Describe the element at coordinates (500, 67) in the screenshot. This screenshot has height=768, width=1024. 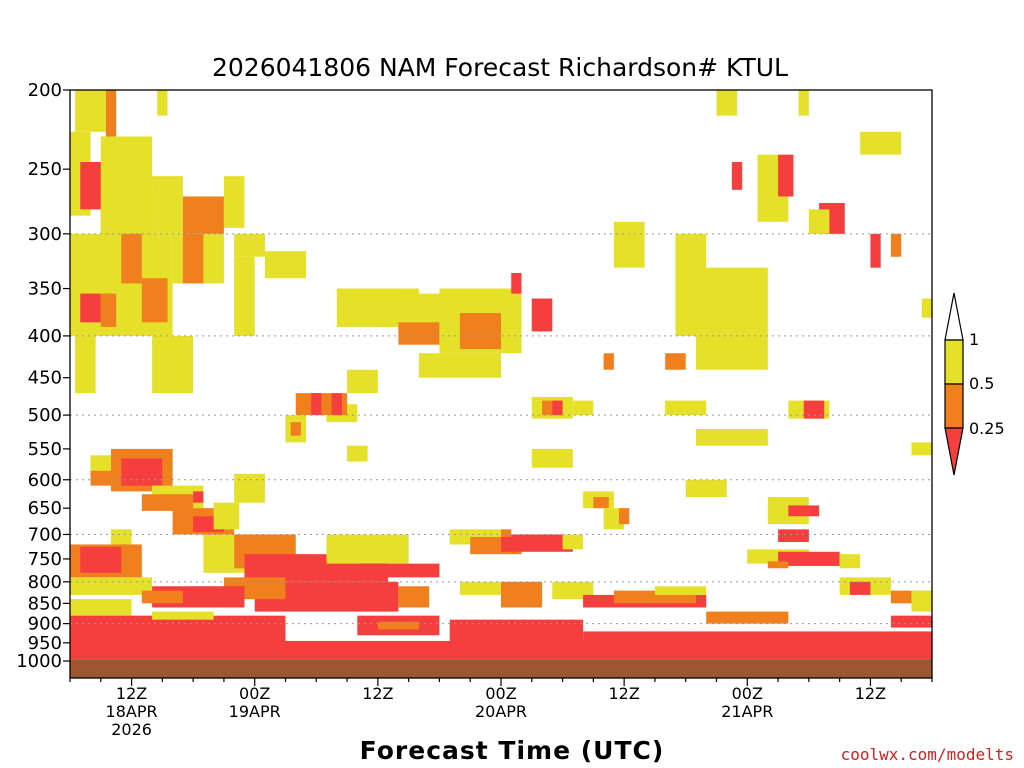
I see `chart-title: 2026041806 NAM Forecast Richardson# KTUL` at that location.